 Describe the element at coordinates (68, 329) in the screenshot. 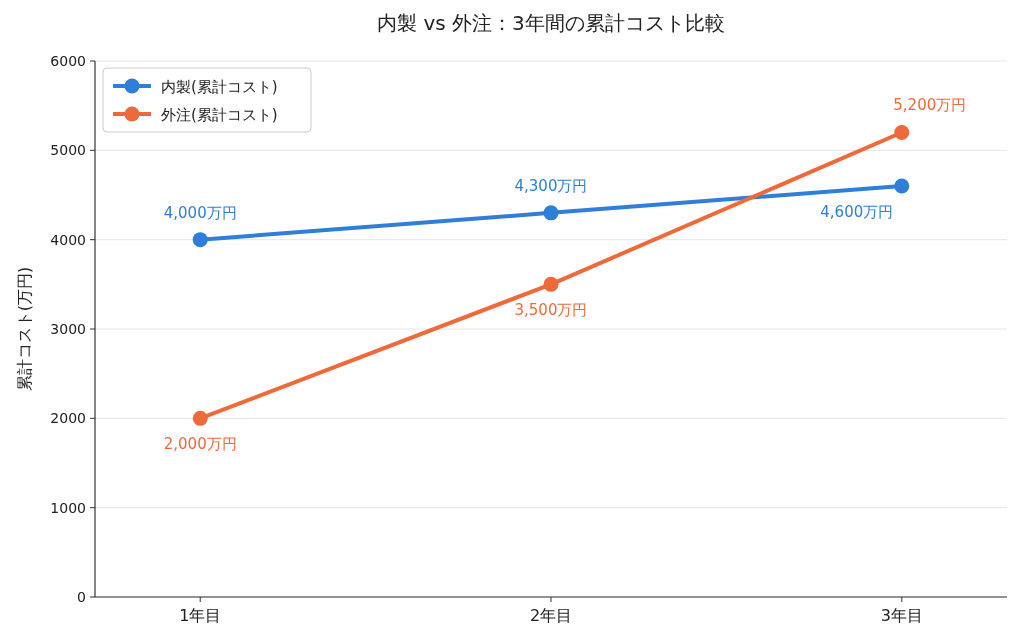

I see `y-tick-label: 3000` at that location.